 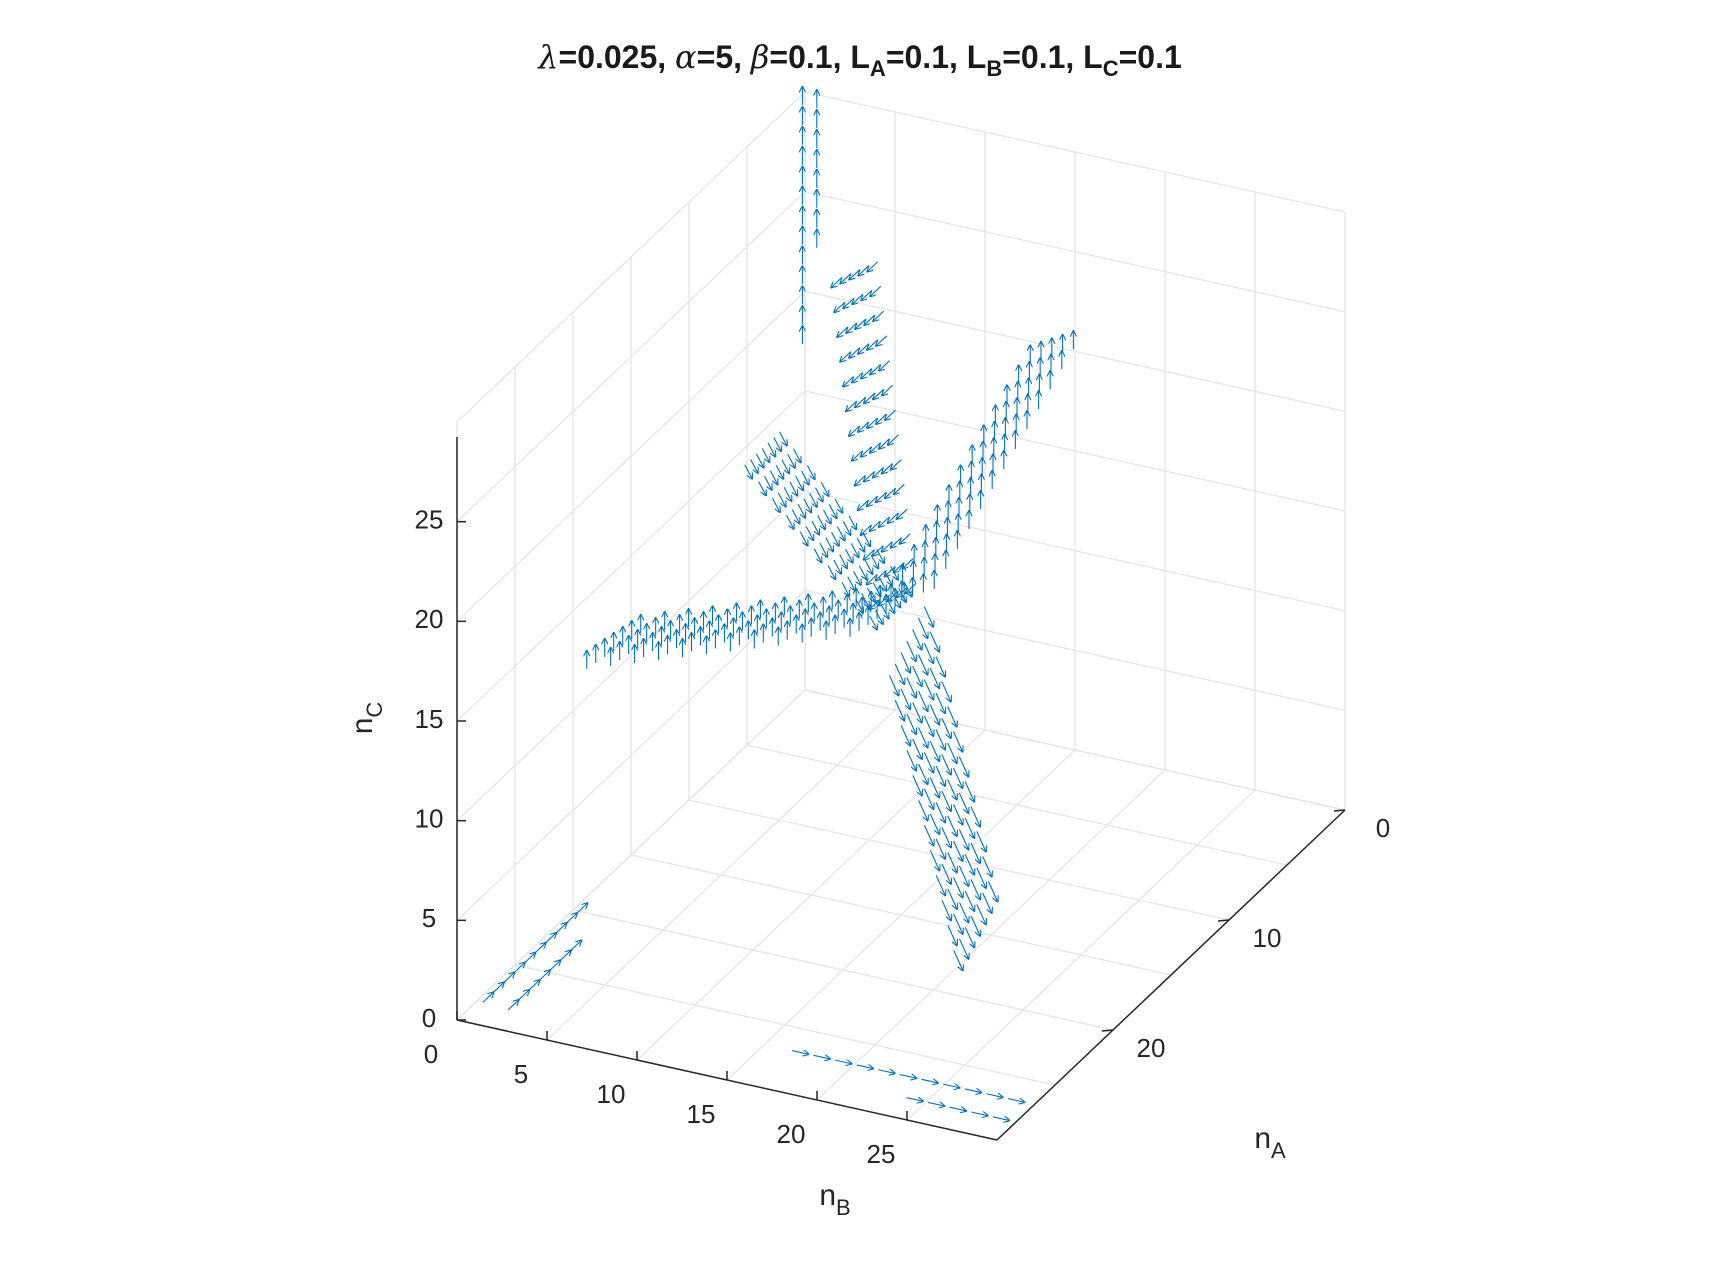 I want to click on z-tick-label: 25, so click(x=429, y=520).